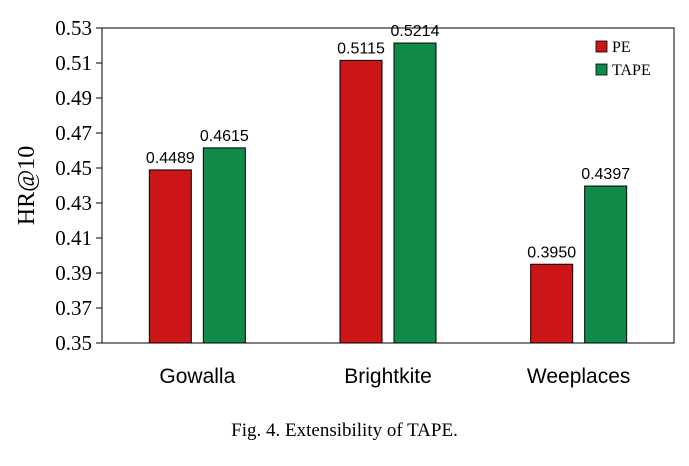 The width and height of the screenshot is (689, 466). What do you see at coordinates (621, 47) in the screenshot?
I see `legend-label: PE` at bounding box center [621, 47].